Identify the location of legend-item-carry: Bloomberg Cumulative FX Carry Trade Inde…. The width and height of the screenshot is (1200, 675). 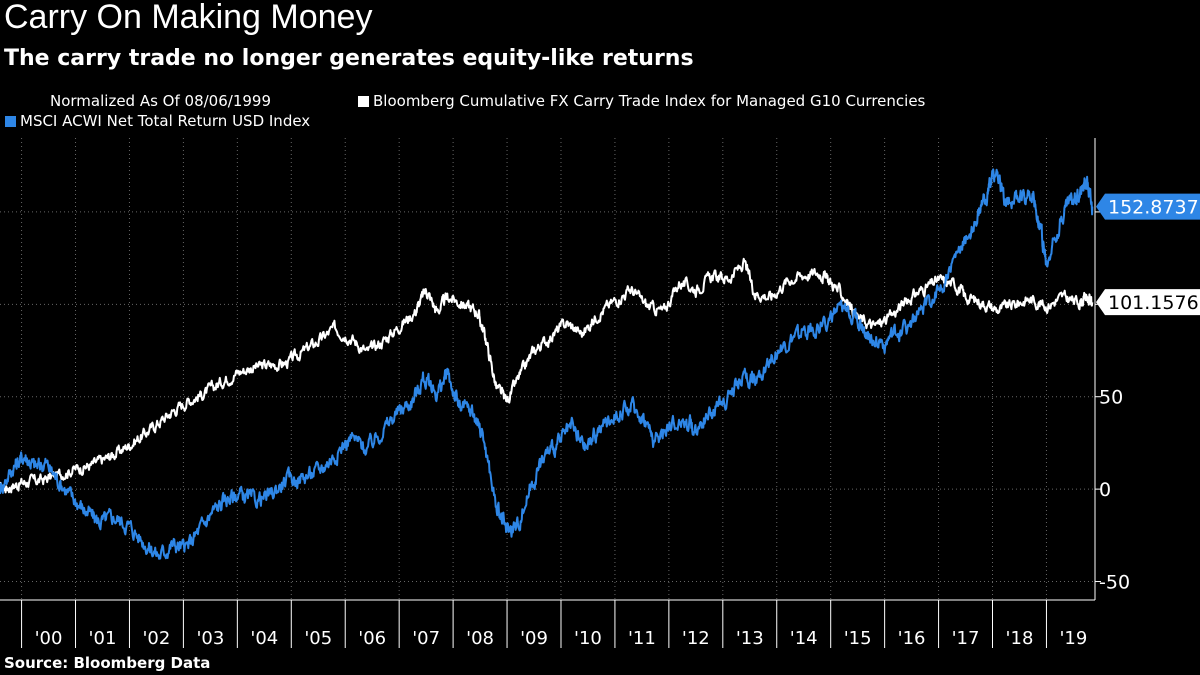
(641, 101).